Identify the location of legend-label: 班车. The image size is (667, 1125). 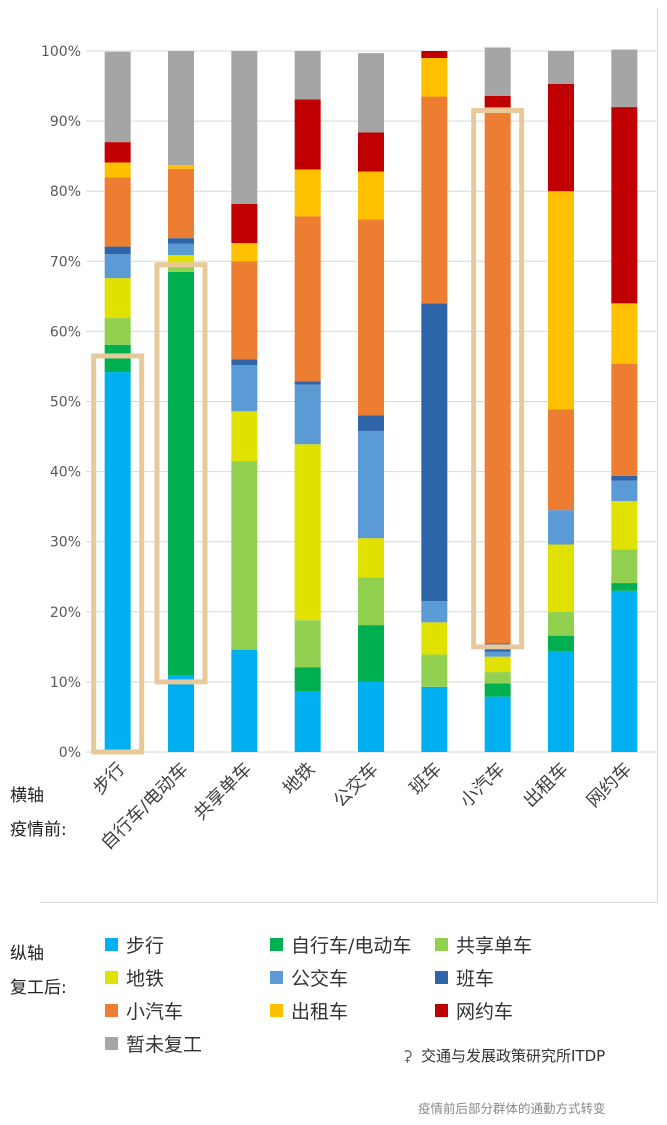
(475, 979).